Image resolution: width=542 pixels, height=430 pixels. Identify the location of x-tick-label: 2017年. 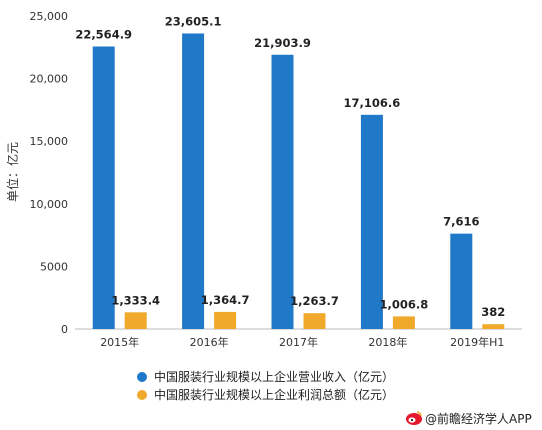
(298, 342).